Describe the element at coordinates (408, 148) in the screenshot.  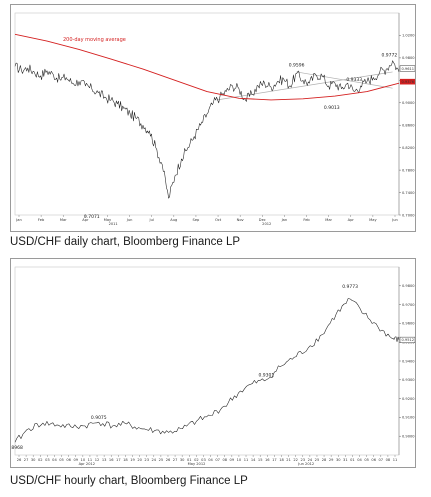
I see `y-tick-label: 0.8200` at that location.